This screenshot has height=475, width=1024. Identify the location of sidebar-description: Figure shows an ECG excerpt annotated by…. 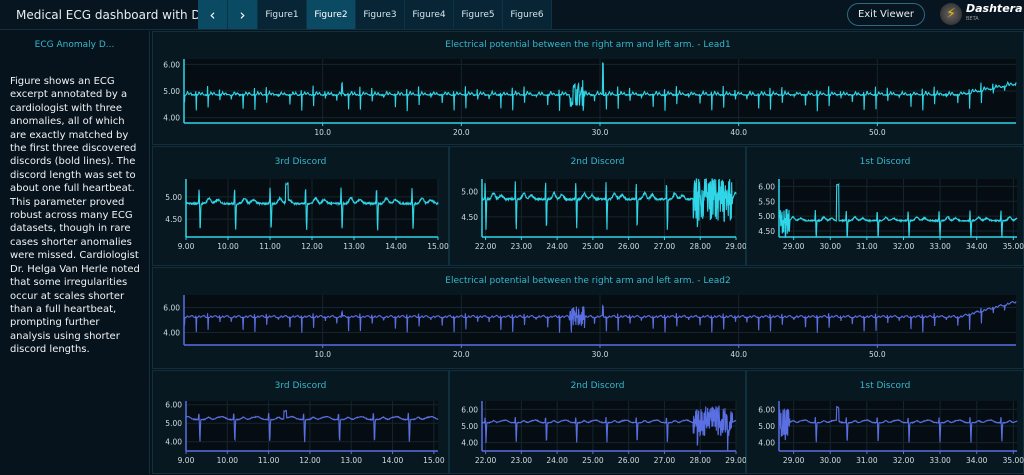
(75, 216).